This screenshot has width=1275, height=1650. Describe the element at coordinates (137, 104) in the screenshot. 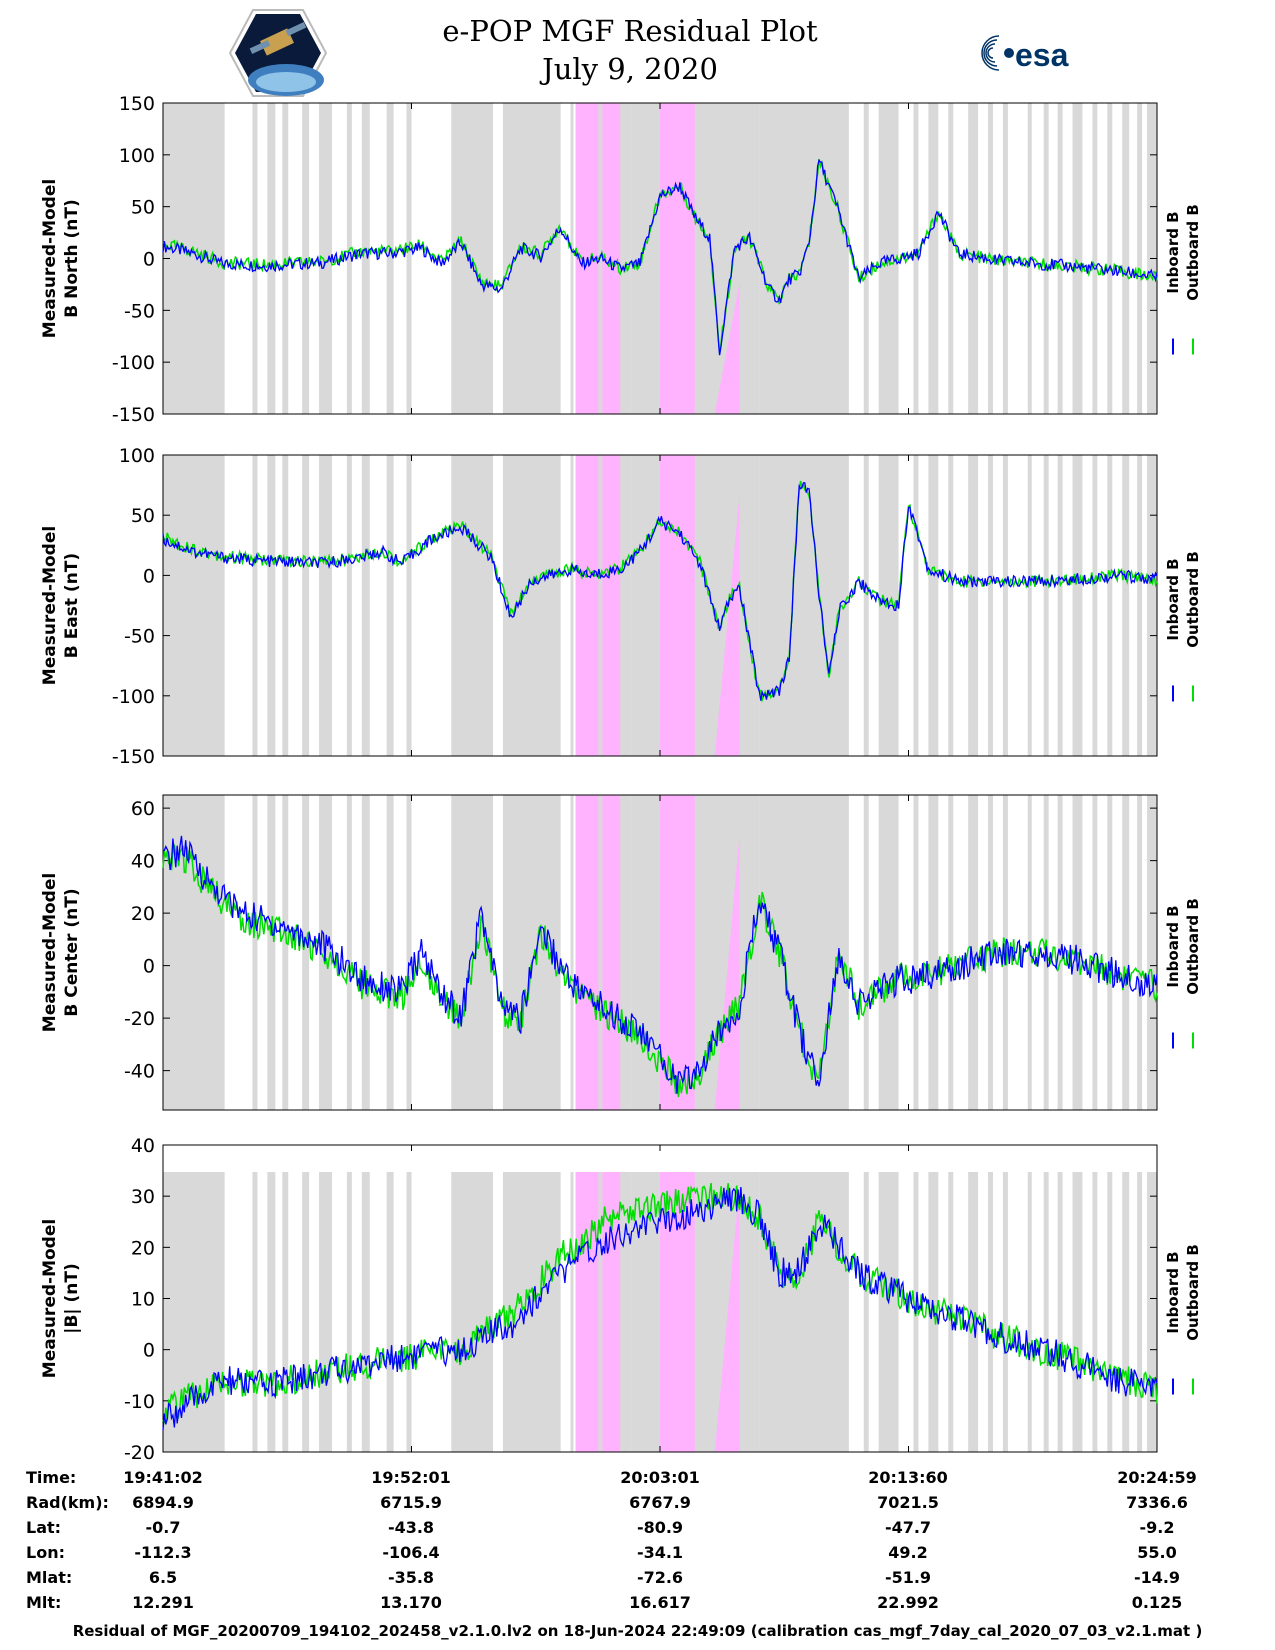

I see `y-tick-label: 150` at that location.